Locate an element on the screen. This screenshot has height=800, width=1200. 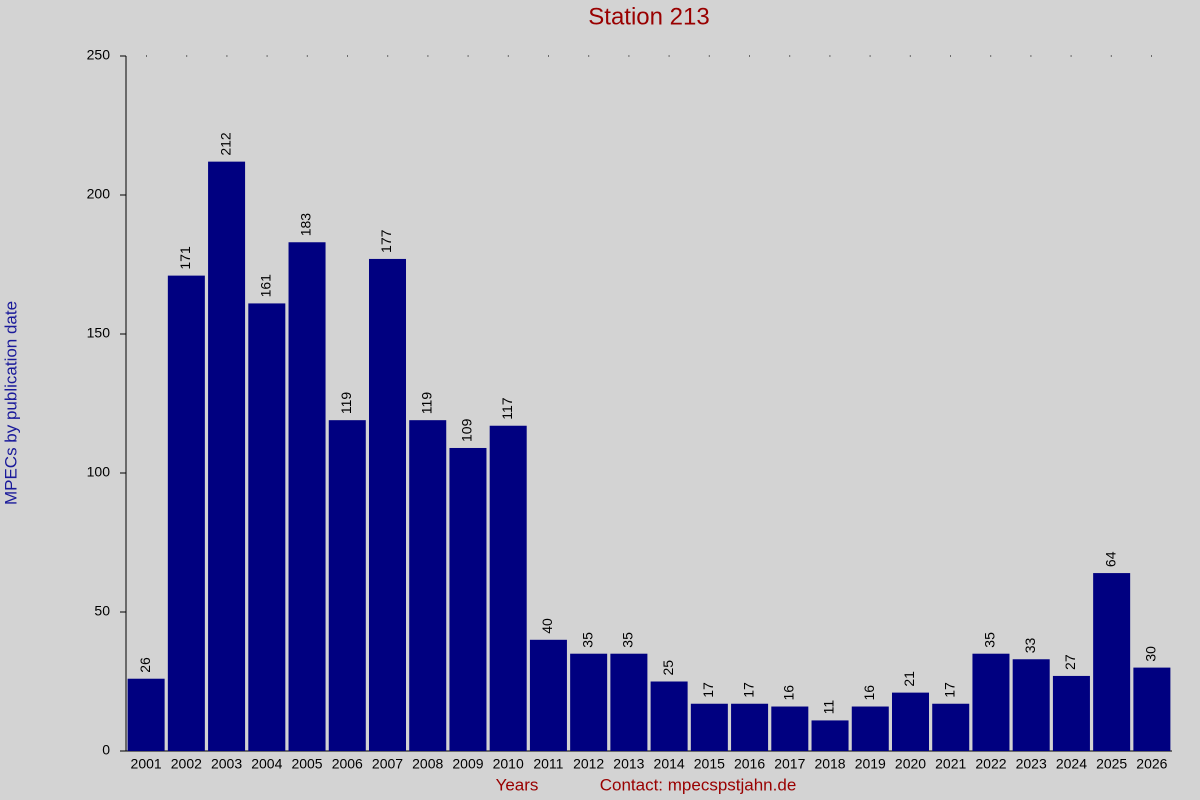
x-tick-label: 2007 is located at coordinates (387, 764).